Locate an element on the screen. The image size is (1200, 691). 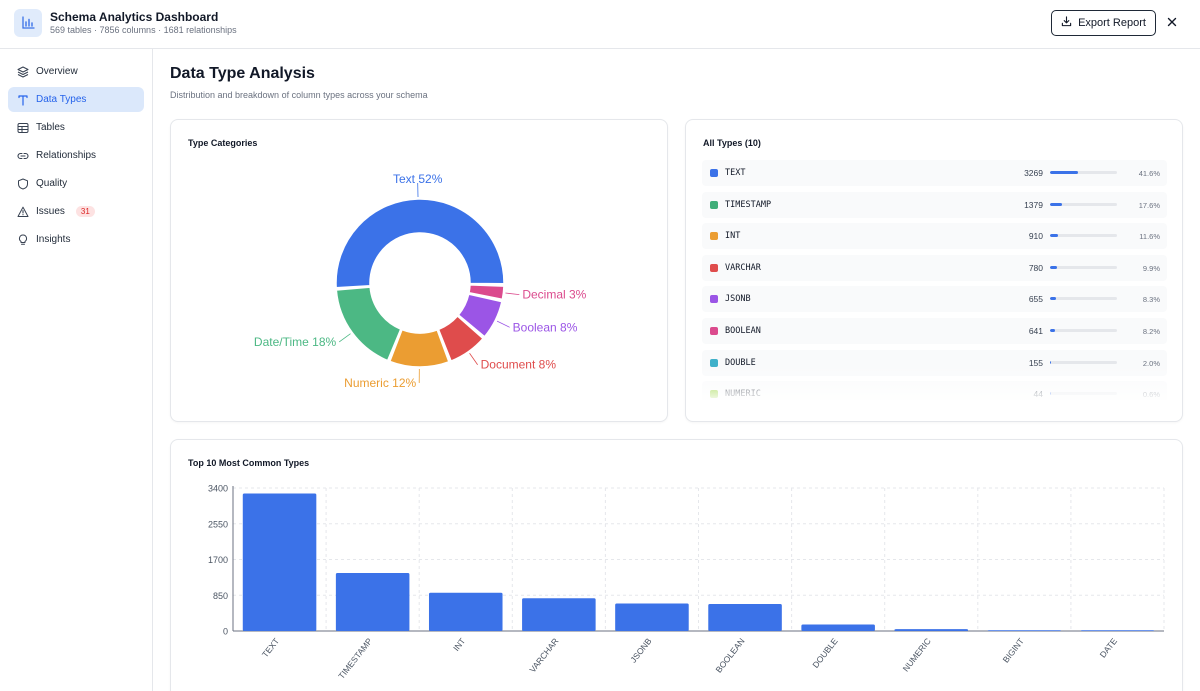
sidebar-item-label: Tables is located at coordinates (50, 127).